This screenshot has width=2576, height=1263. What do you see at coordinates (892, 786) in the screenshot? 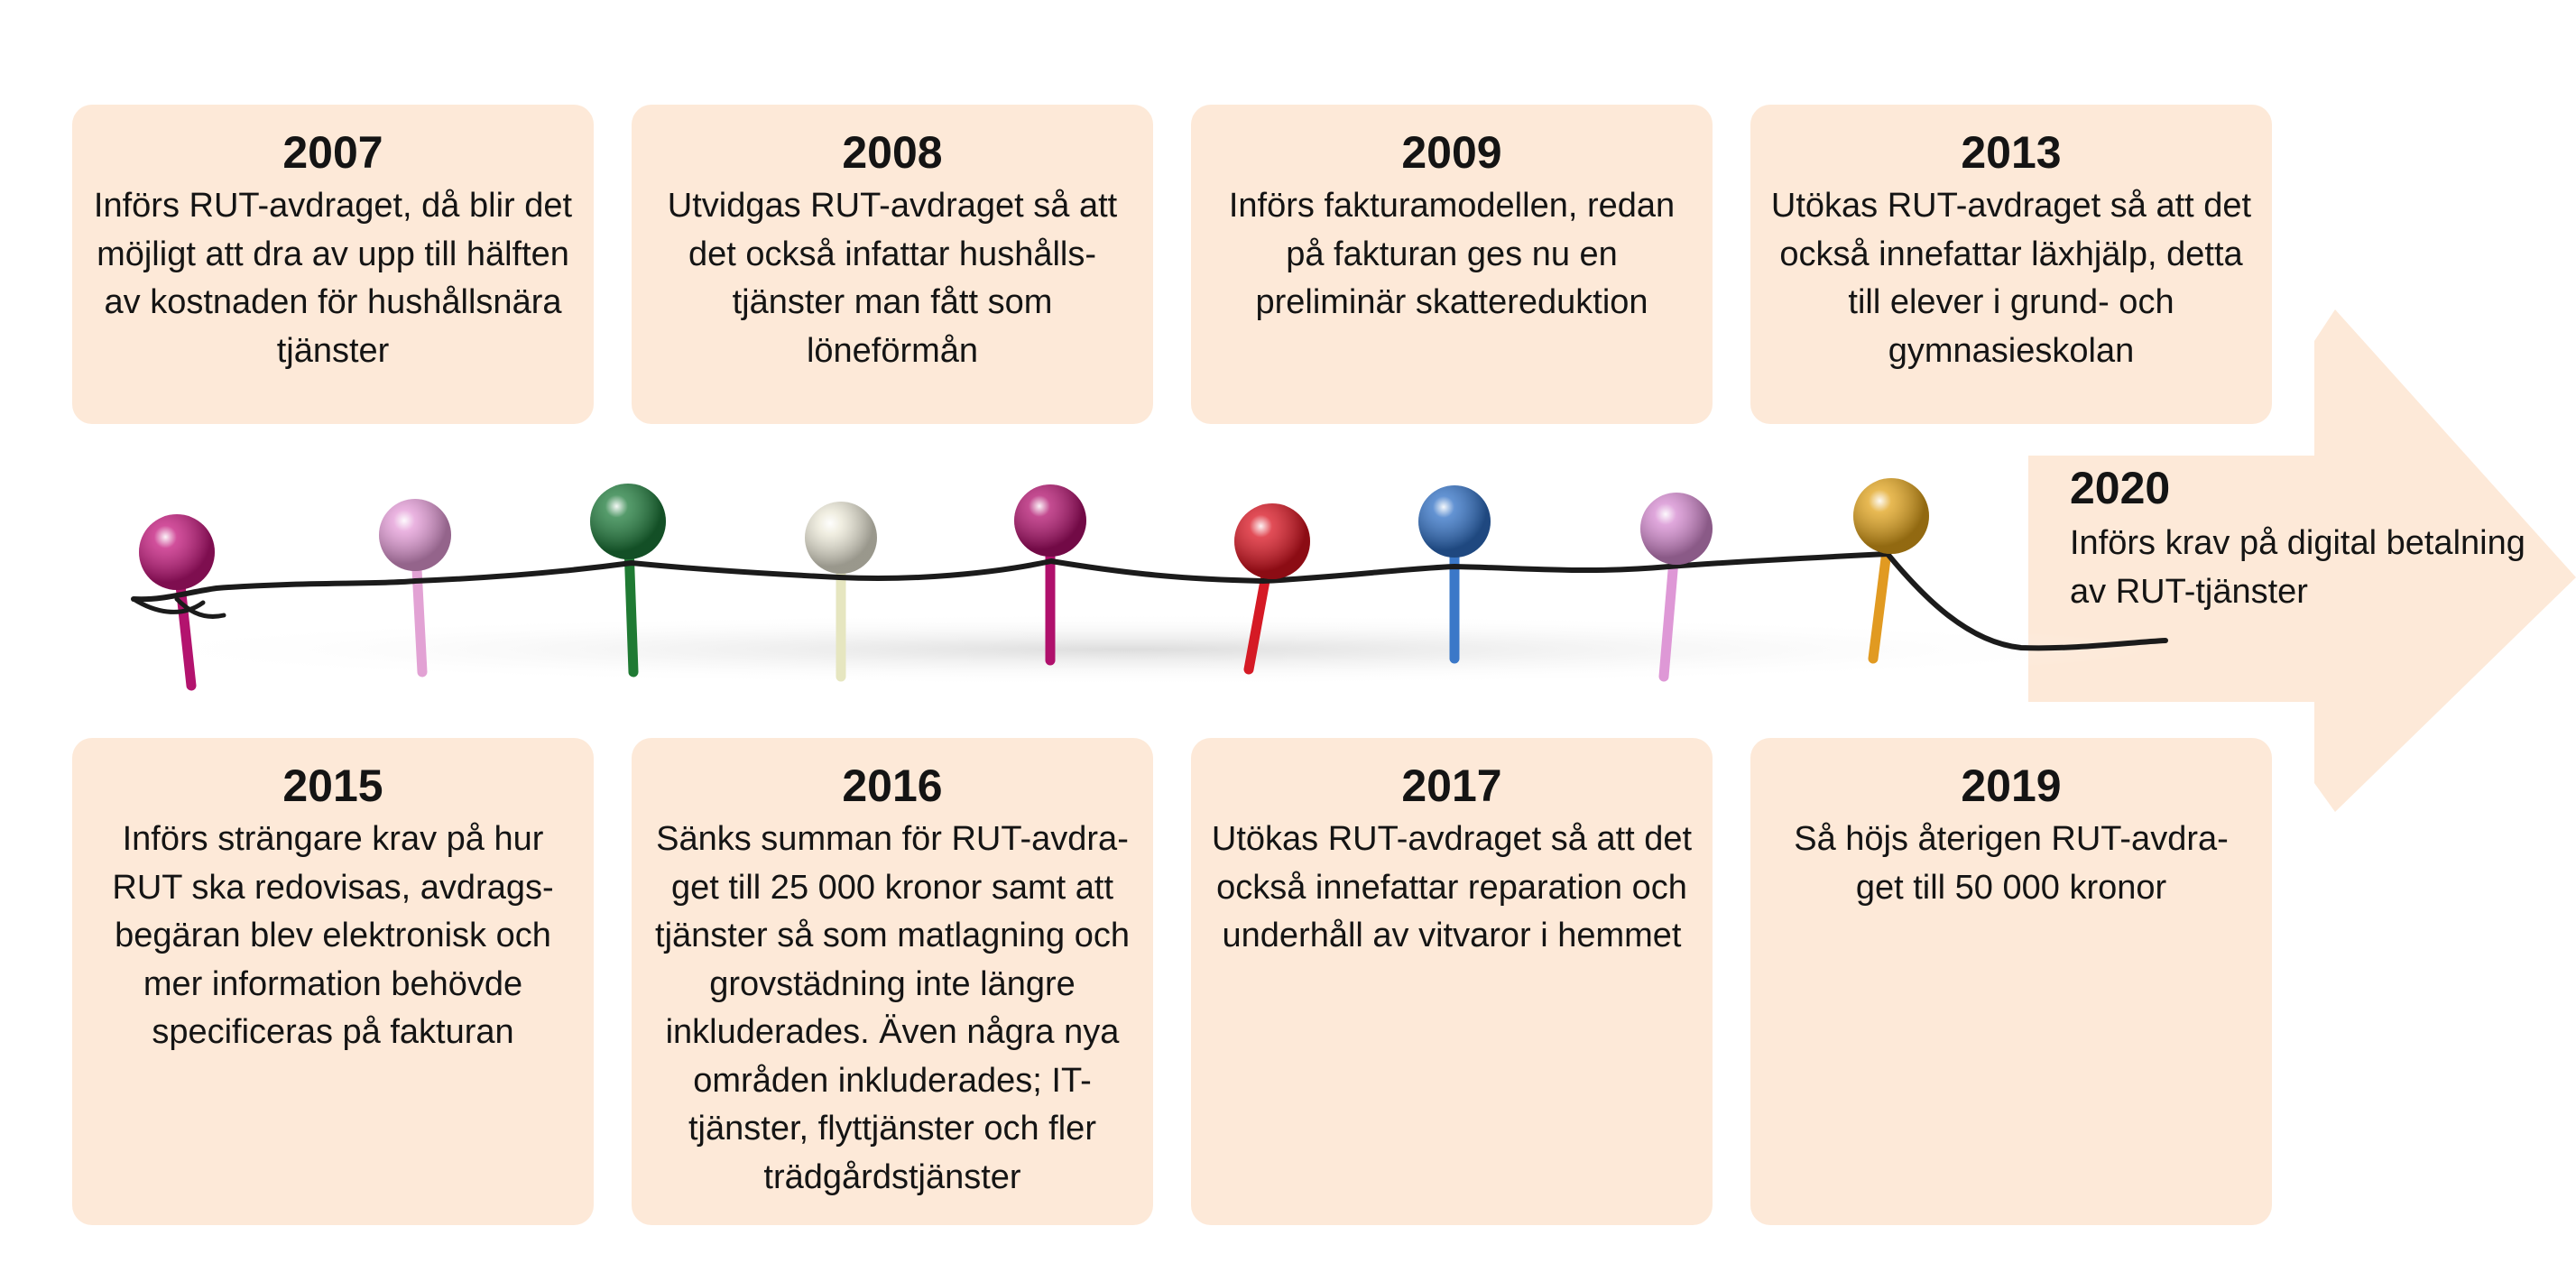
I see `event-year: 2016` at bounding box center [892, 786].